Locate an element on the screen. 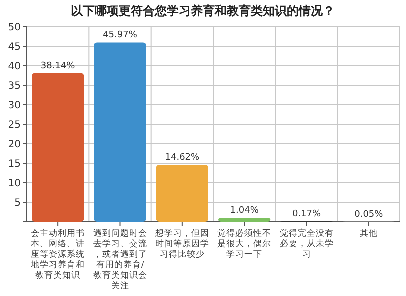 This screenshot has height=296, width=406. chart-title: 以下哪项更符合您学习养育和教育类知识的情况？ is located at coordinates (203, 11).